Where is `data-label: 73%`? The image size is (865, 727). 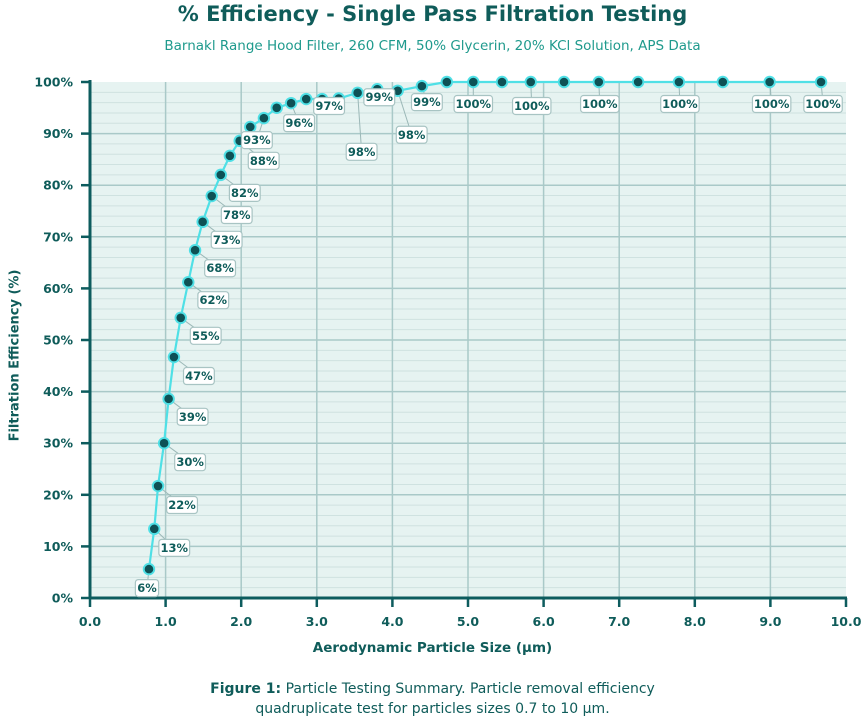
data-label: 73% is located at coordinates (226, 239).